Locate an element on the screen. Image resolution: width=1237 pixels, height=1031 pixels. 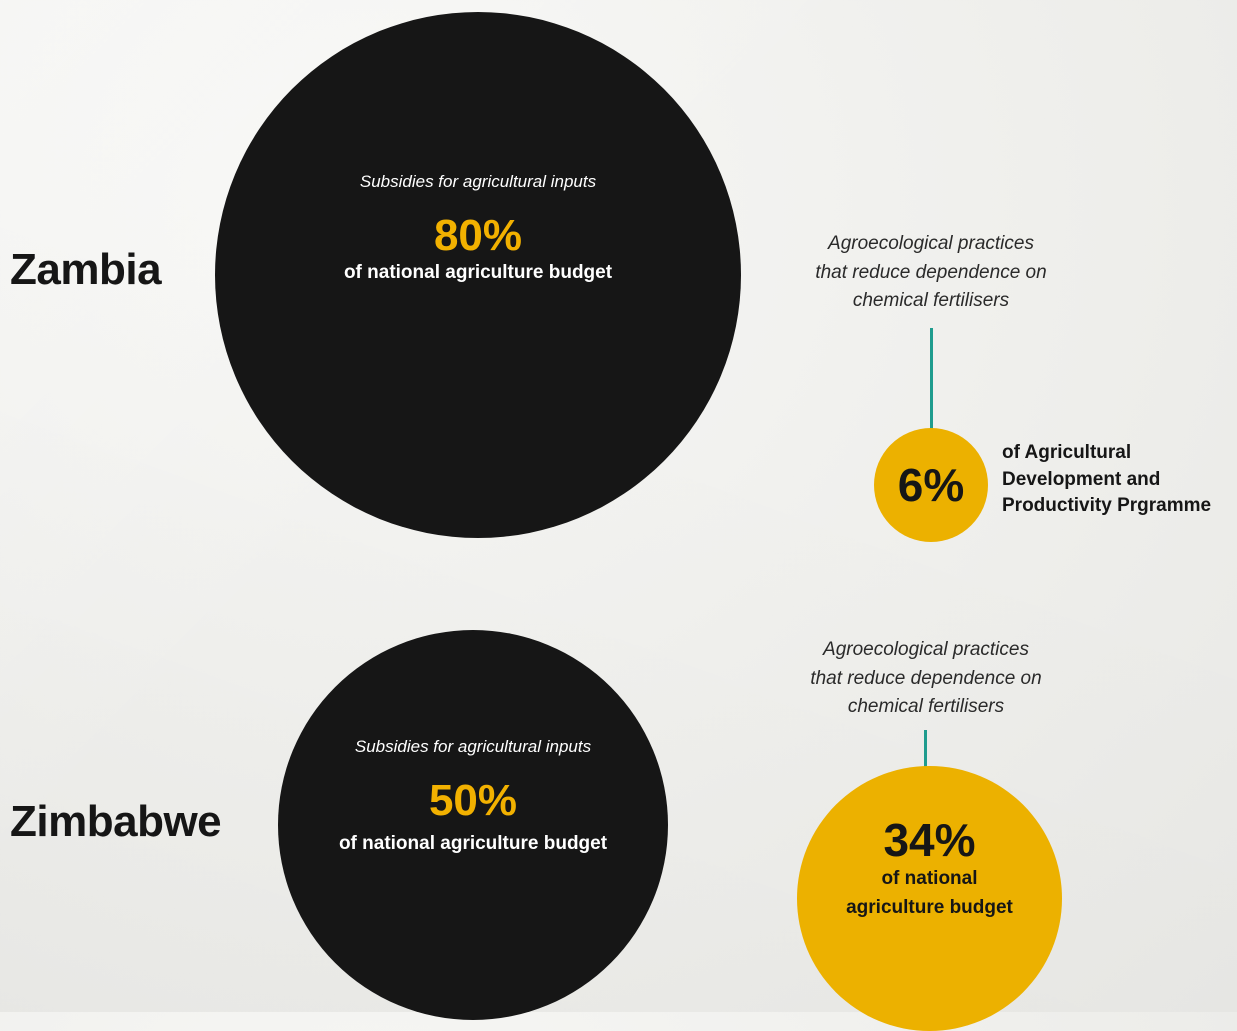
zimbabwe-agro-caption-line: chemical fertilisers is located at coordinates (926, 706).